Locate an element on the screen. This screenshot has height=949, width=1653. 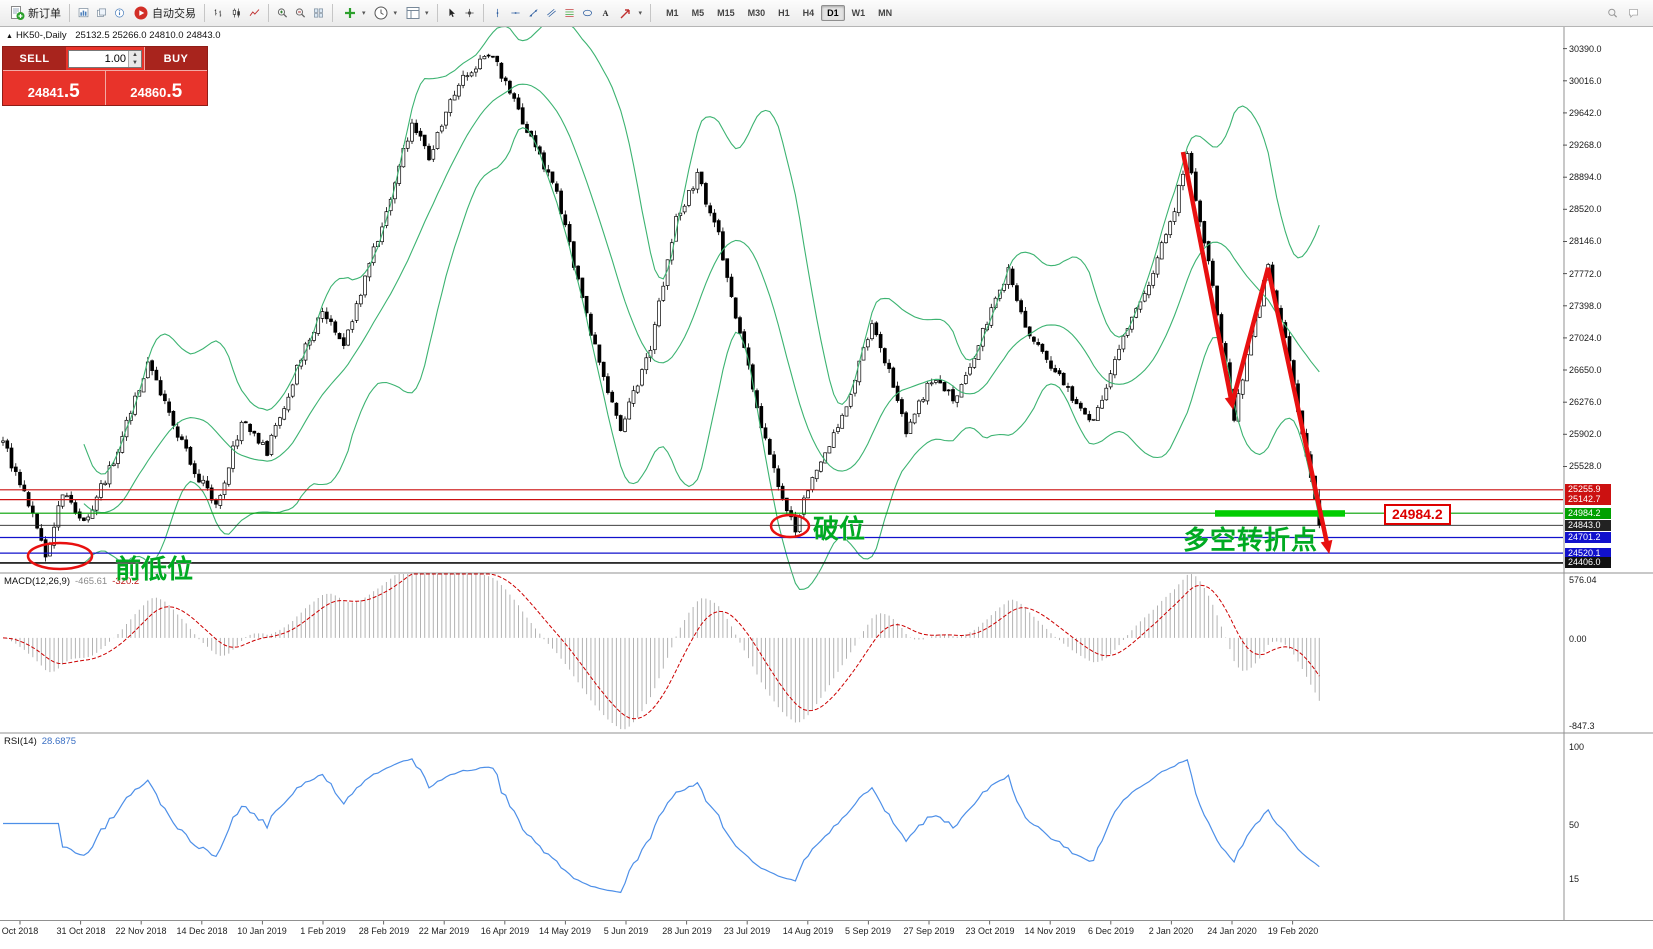
date-label: 28 Feb 2019 is located at coordinates (384, 931).